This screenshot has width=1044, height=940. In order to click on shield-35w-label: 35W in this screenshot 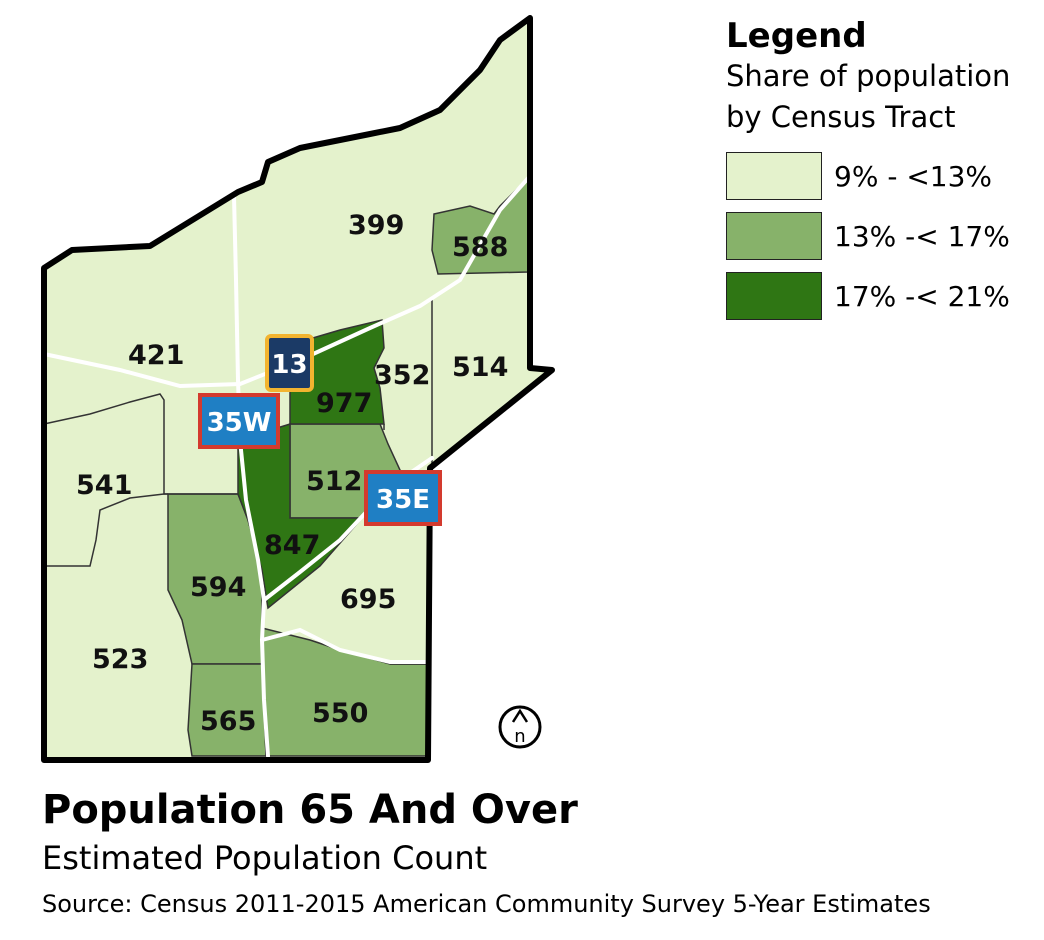, I will do `click(239, 423)`.